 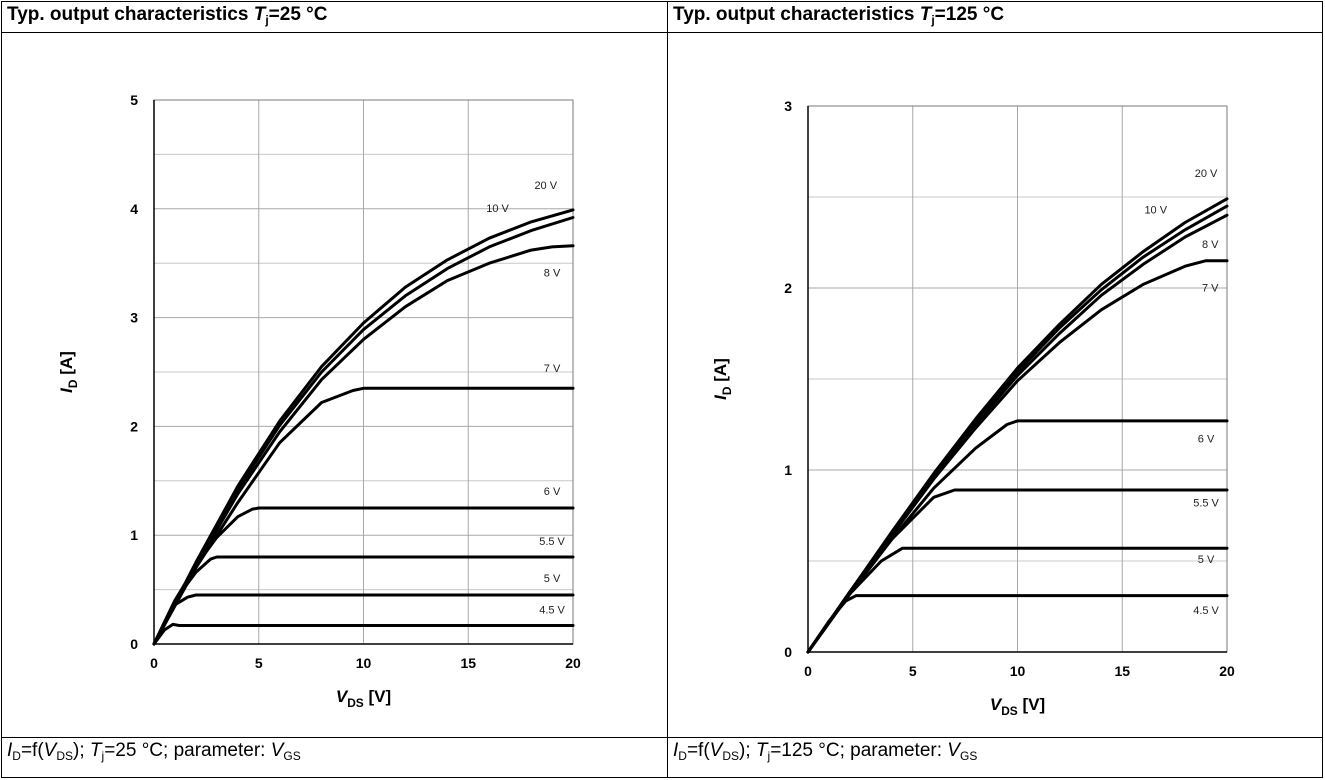 I want to click on panel-2-caption: ID=f(VDS); Tj=125 °C; parameter: VGS, so click(x=825, y=751).